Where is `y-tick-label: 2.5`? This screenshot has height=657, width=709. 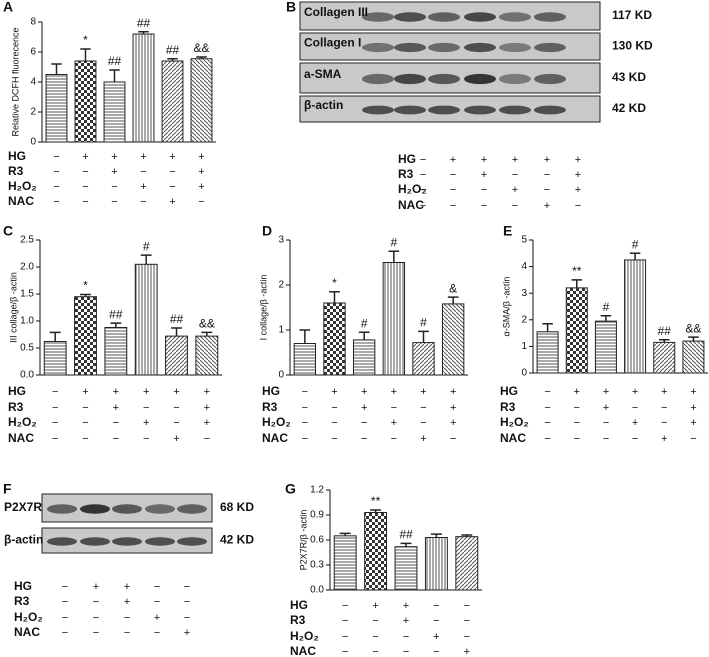 y-tick-label: 2.5 is located at coordinates (27, 240).